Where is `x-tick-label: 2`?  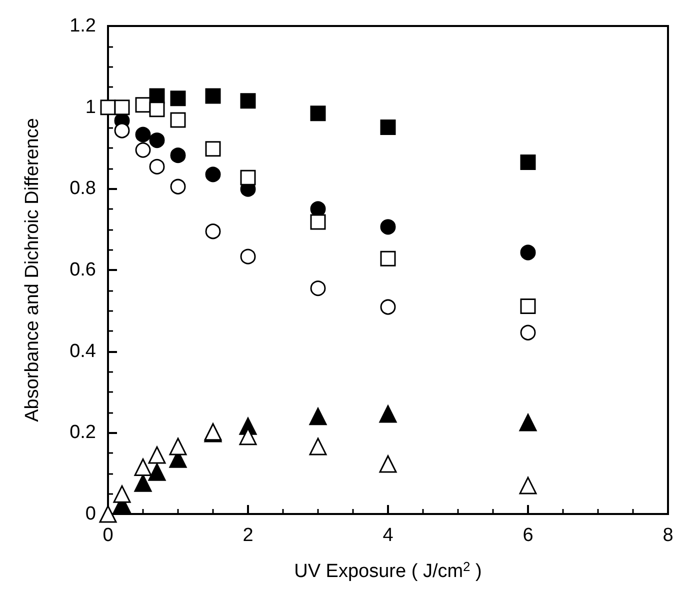 x-tick-label: 2 is located at coordinates (248, 535).